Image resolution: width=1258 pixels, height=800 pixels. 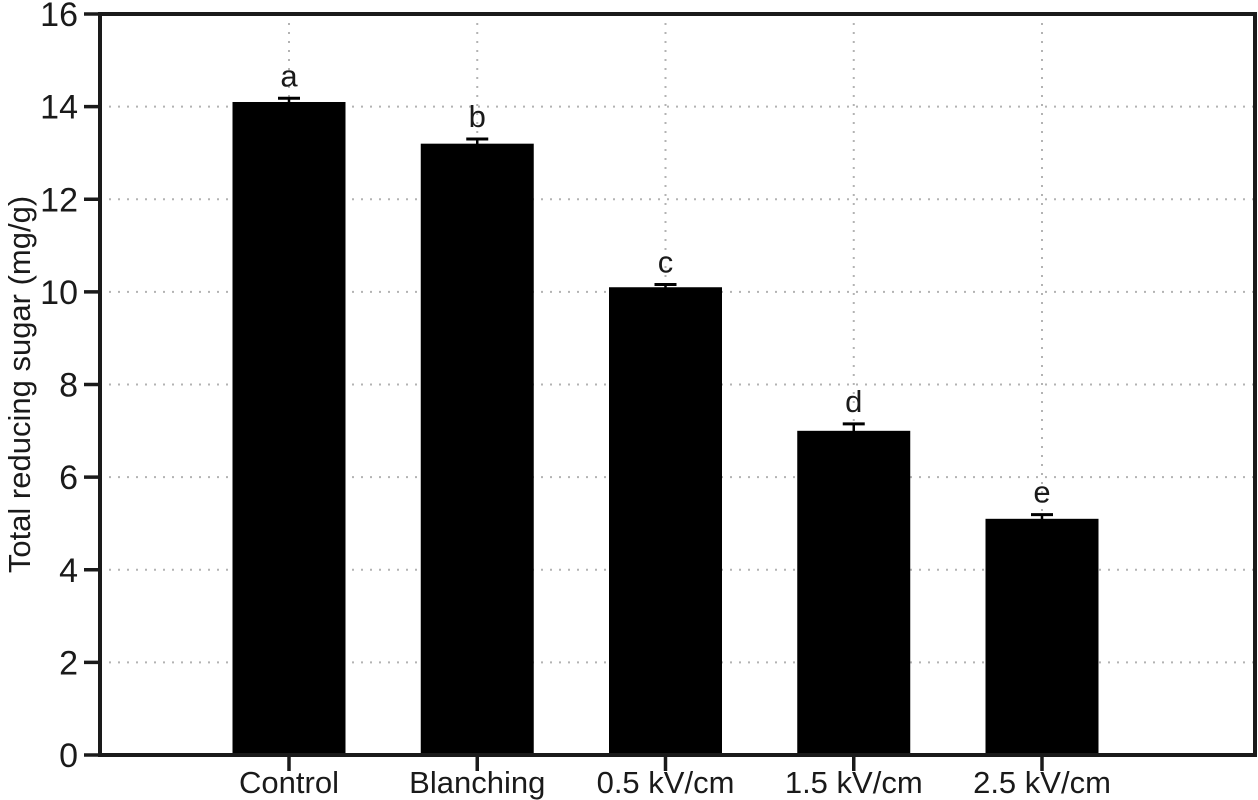 What do you see at coordinates (68, 478) in the screenshot?
I see `y-tick-label: 6` at bounding box center [68, 478].